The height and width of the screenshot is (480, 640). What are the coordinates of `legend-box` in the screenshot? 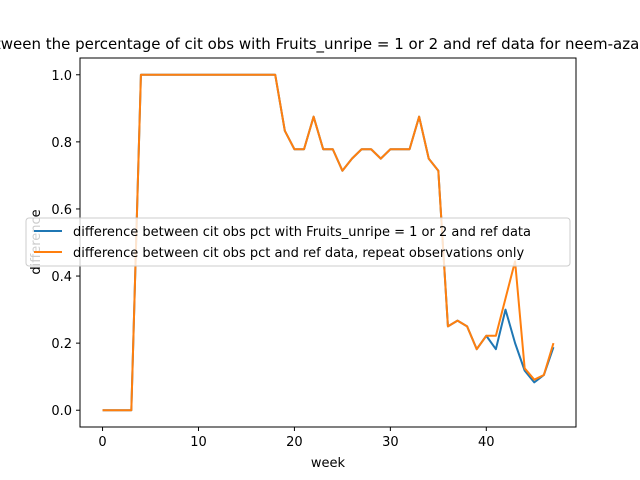 It's located at (298, 242).